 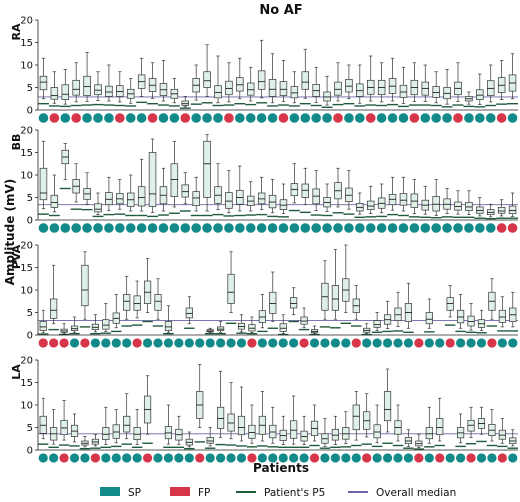 What do you see at coordinates (16, 142) in the screenshot?
I see `panel-label: BB` at bounding box center [16, 142].